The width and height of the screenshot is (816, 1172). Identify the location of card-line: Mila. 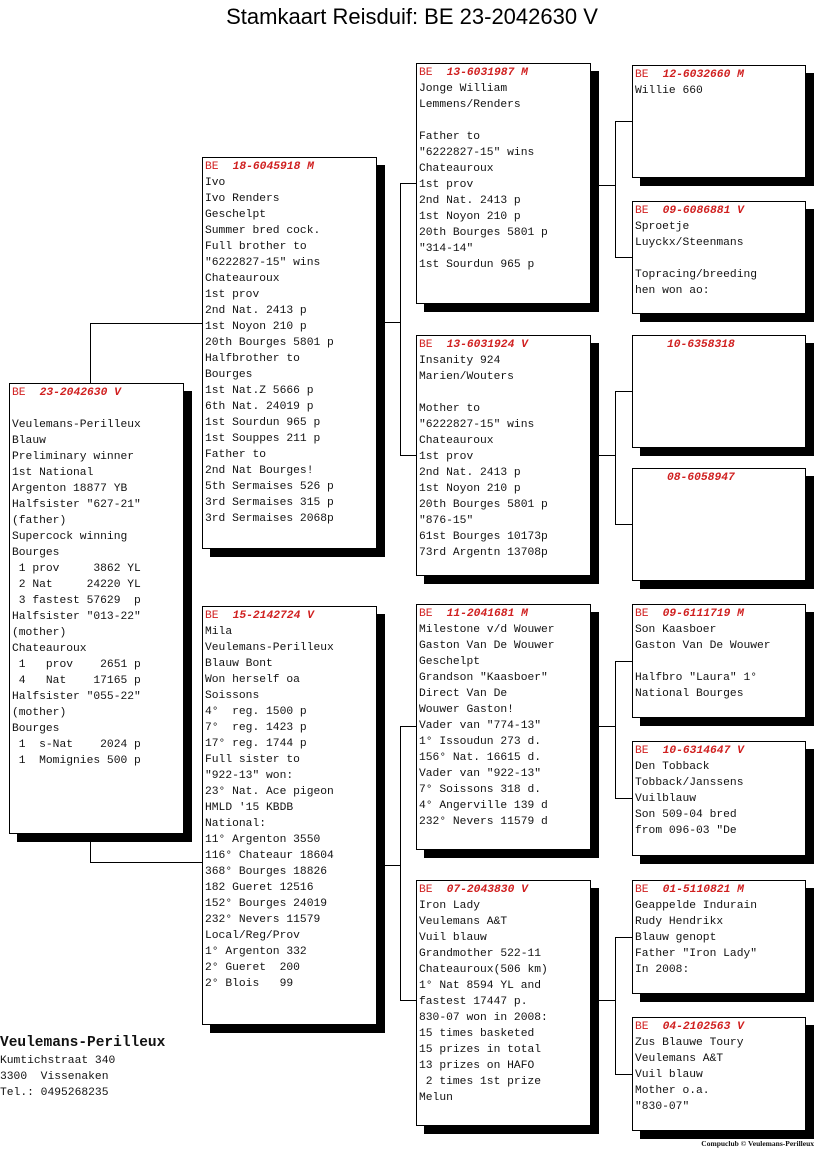
(219, 632).